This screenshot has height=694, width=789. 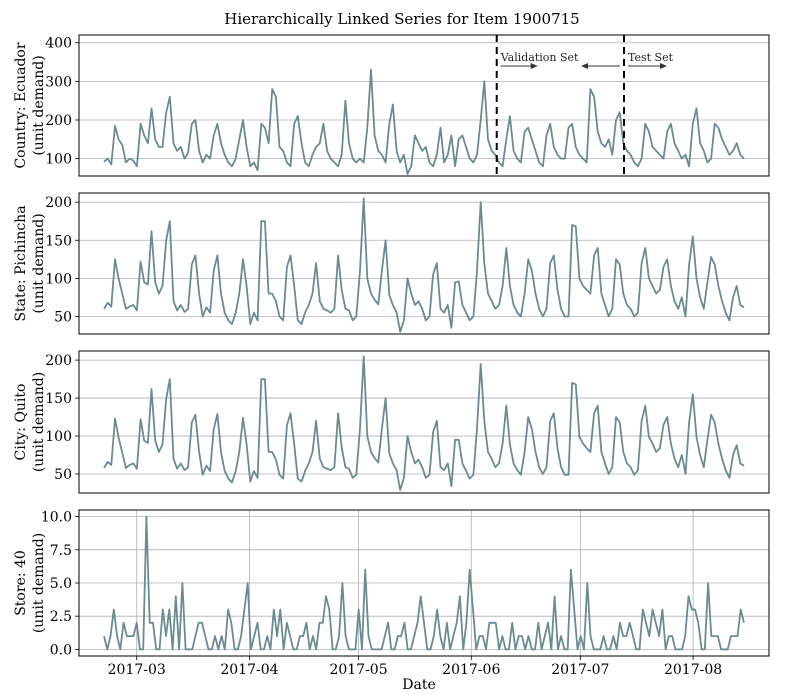 I want to click on x-tick-label: 2017-05, so click(x=358, y=670).